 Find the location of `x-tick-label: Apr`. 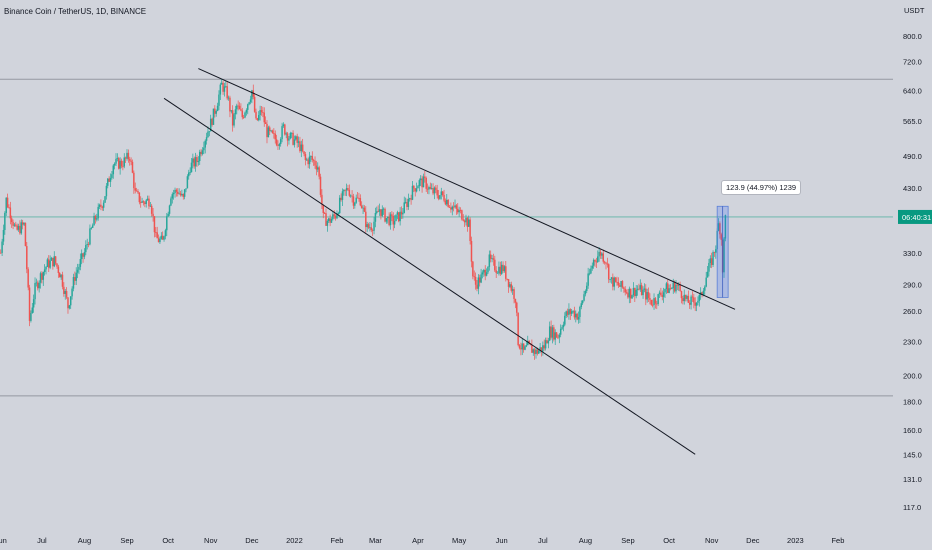

x-tick-label: Apr is located at coordinates (418, 540).